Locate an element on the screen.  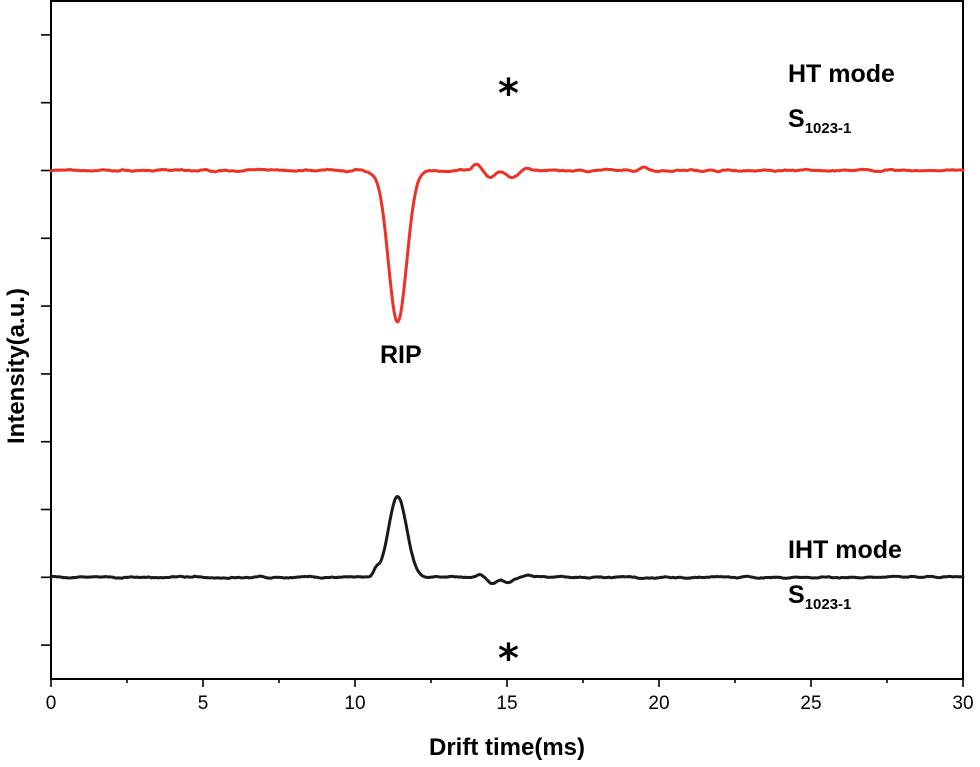
annotation-ht-sample: S1023-1 is located at coordinates (819, 121).